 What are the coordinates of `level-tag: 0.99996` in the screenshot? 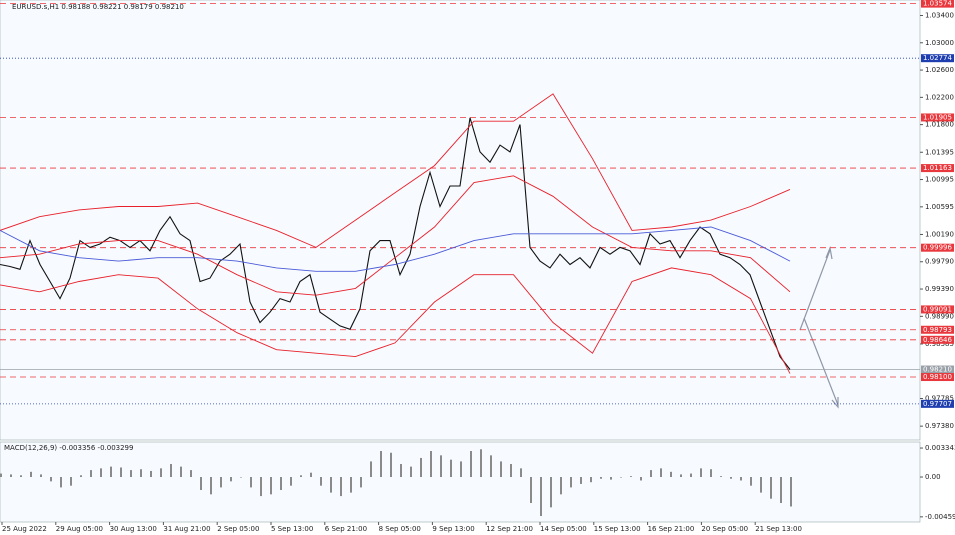 It's located at (937, 247).